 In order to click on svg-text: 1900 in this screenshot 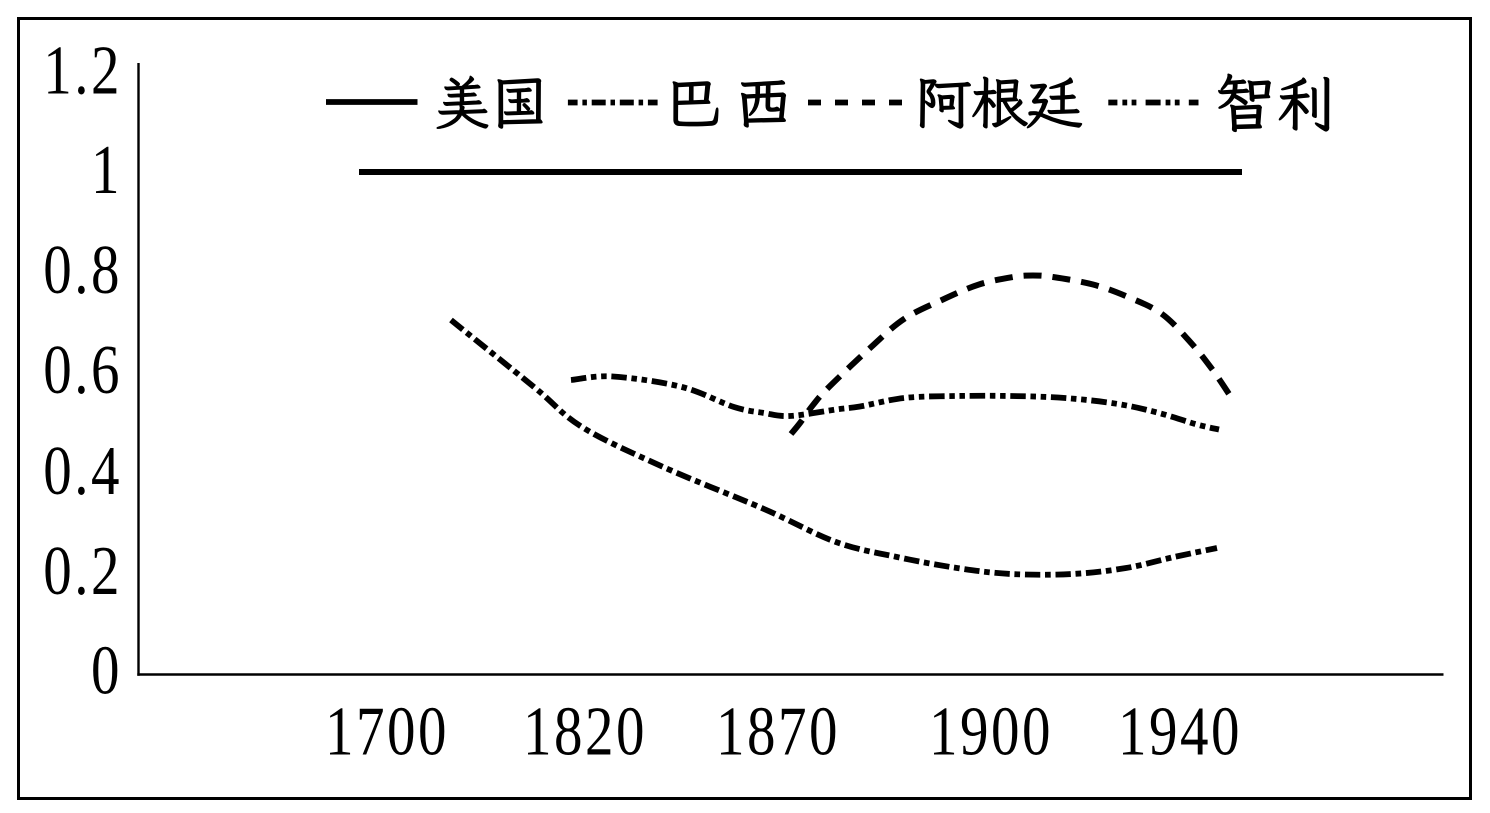, I will do `click(991, 731)`.